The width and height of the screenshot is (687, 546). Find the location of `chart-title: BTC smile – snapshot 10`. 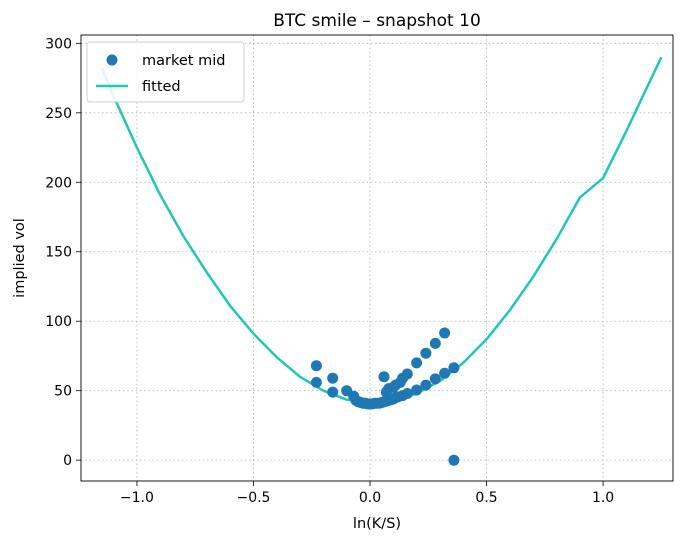

chart-title: BTC smile – snapshot 10 is located at coordinates (377, 21).